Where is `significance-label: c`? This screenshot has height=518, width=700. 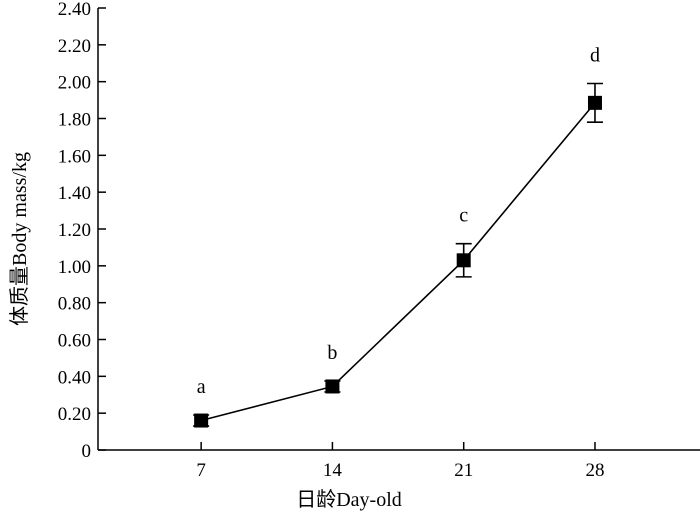 significance-label: c is located at coordinates (463, 216).